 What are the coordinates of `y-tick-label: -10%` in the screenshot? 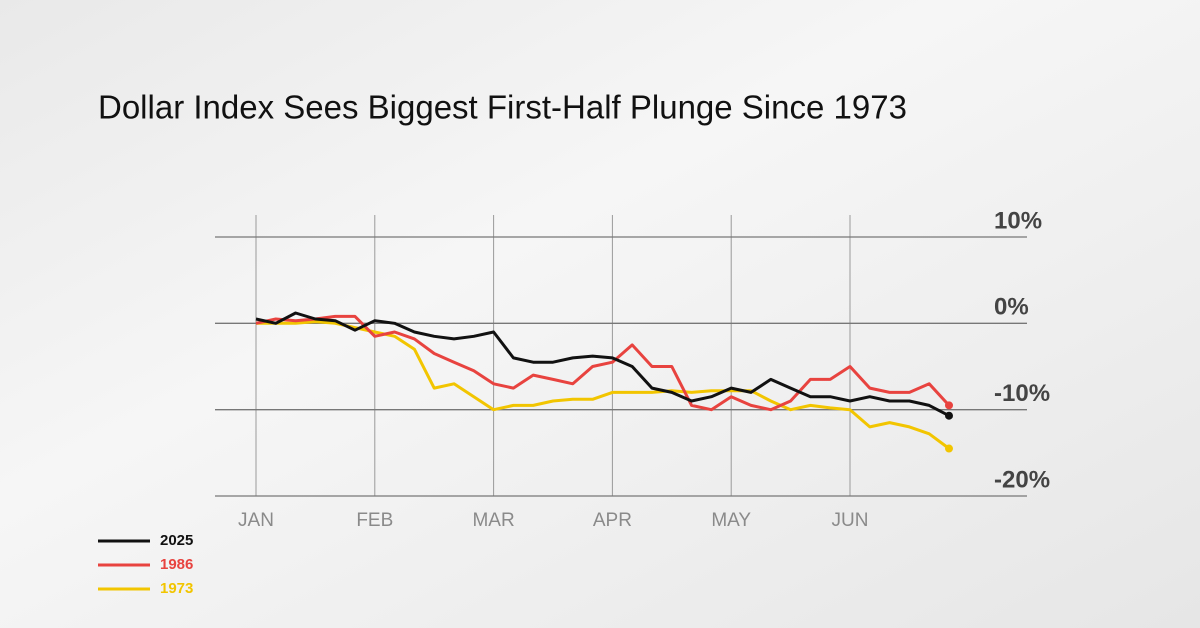 It's located at (1022, 393).